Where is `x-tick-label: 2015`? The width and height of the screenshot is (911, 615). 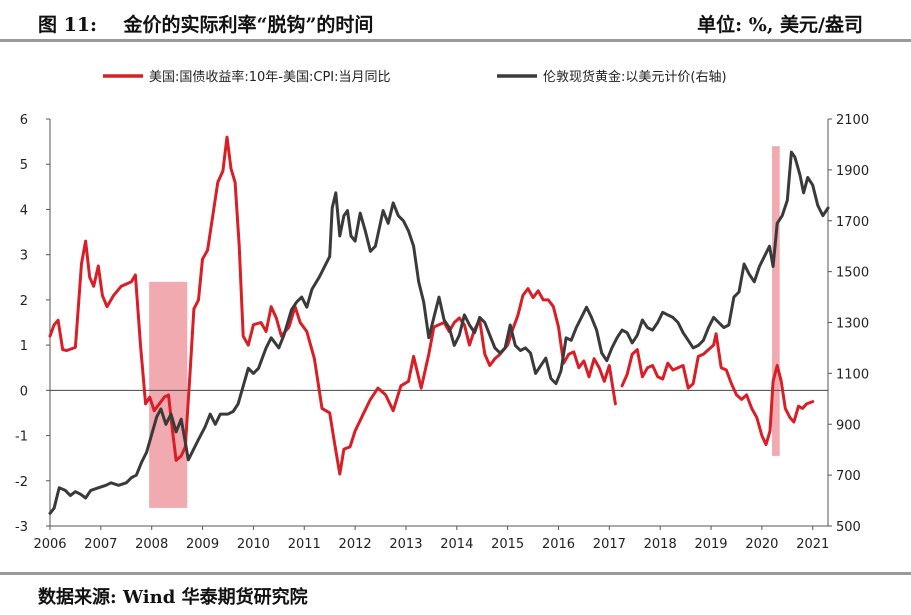
x-tick-label: 2015 is located at coordinates (507, 544).